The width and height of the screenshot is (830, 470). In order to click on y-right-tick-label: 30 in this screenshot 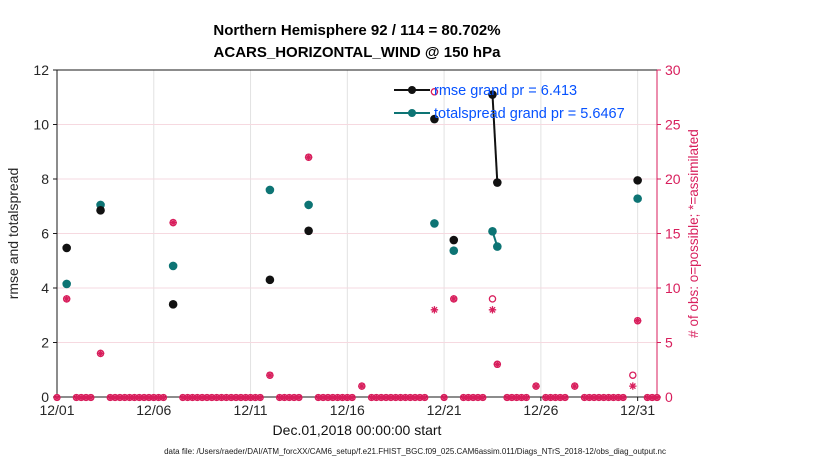, I will do `click(673, 70)`.